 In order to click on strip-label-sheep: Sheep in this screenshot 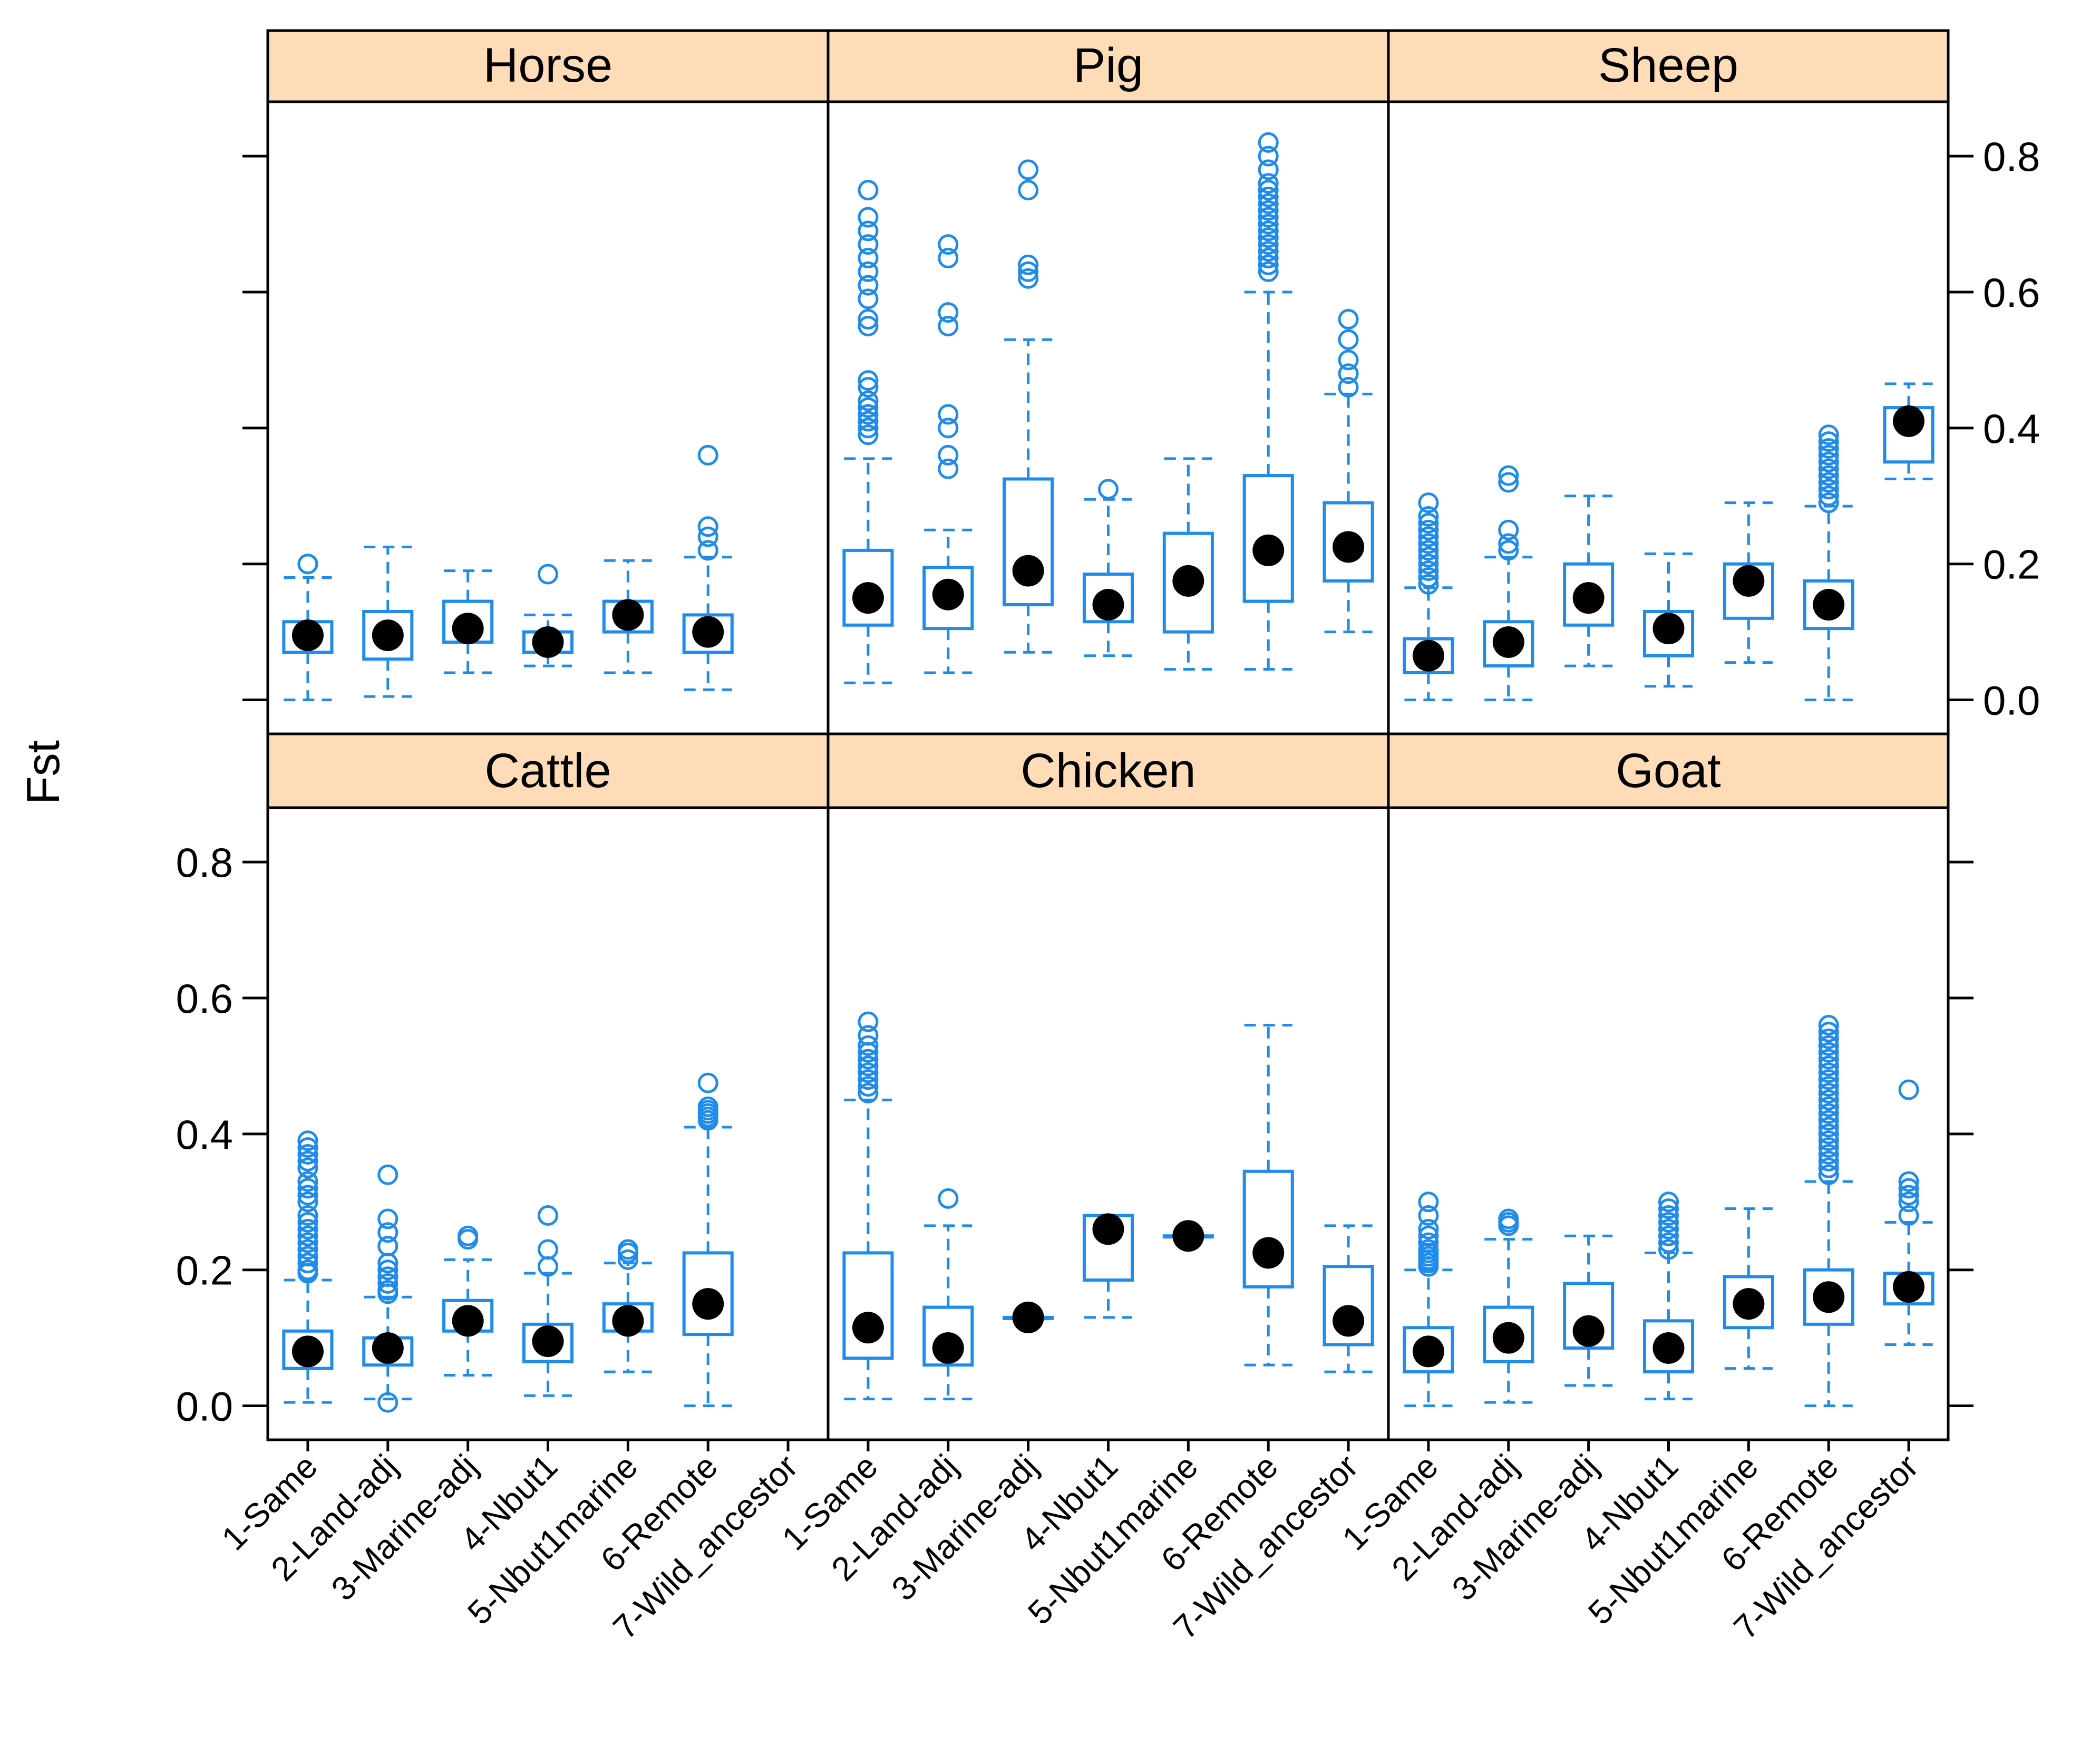, I will do `click(1668, 65)`.